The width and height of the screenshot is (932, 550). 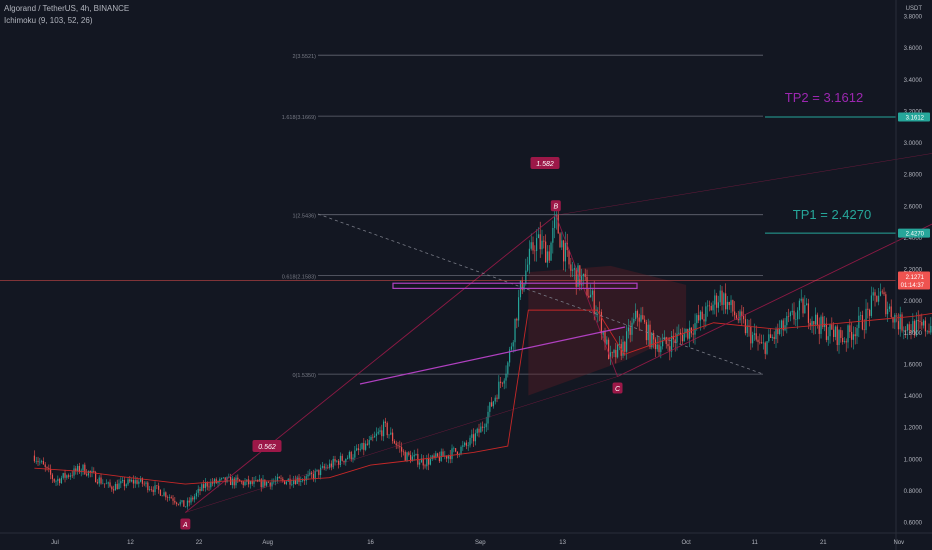 What do you see at coordinates (67, 8) in the screenshot?
I see `symbol-title: Algorand / TetherUS, 4h, BINANCE` at bounding box center [67, 8].